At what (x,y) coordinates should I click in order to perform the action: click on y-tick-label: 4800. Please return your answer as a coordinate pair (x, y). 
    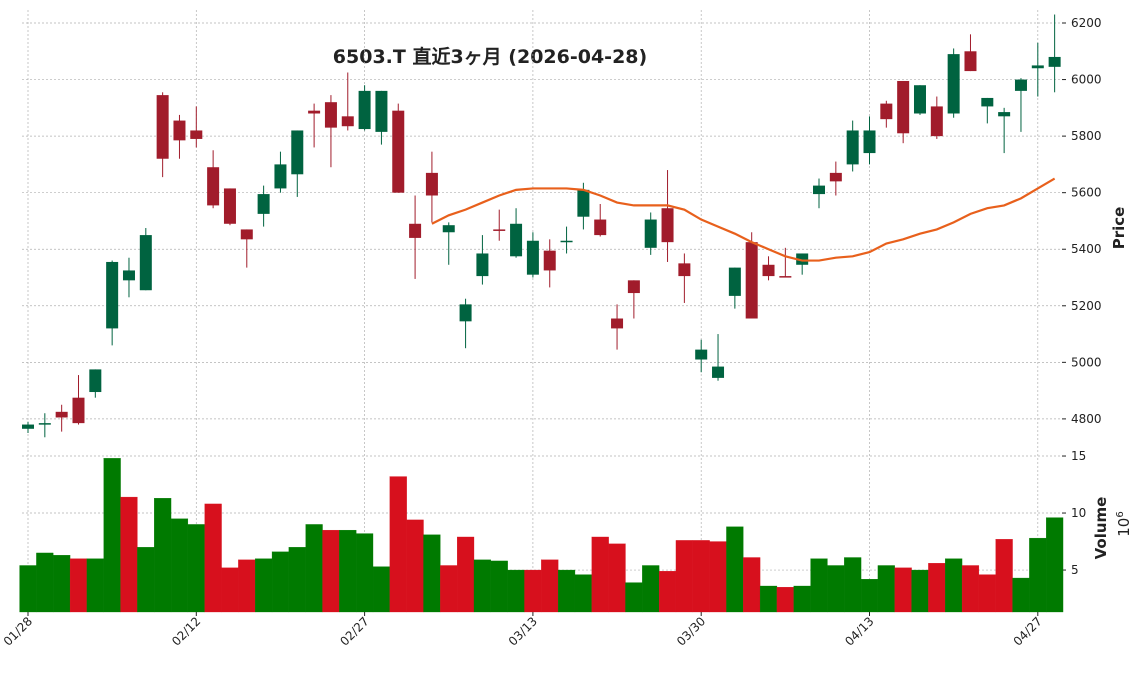
    Looking at the image, I should click on (1086, 419).